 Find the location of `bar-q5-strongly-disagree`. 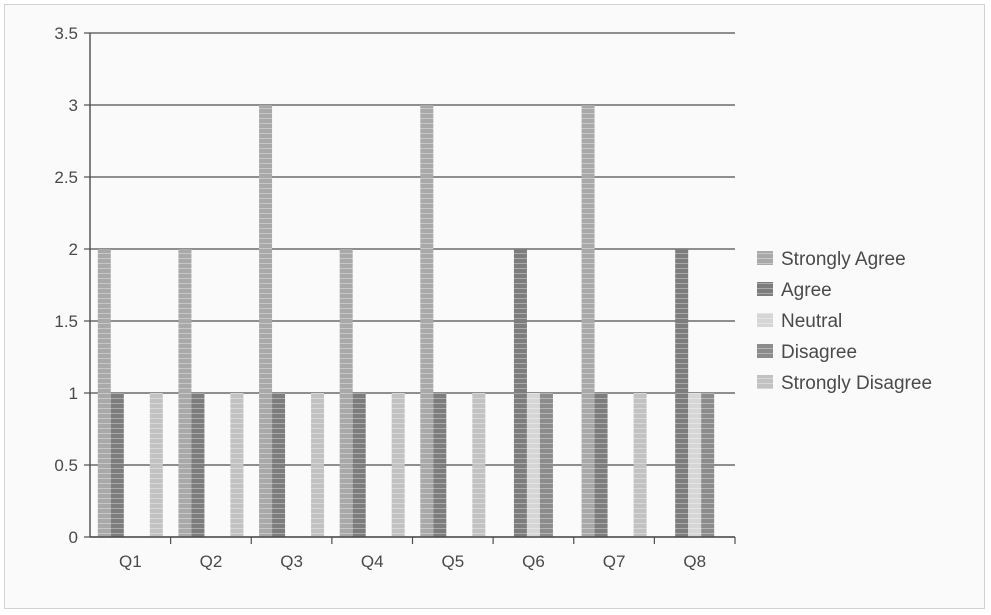

bar-q5-strongly-disagree is located at coordinates (479, 465).